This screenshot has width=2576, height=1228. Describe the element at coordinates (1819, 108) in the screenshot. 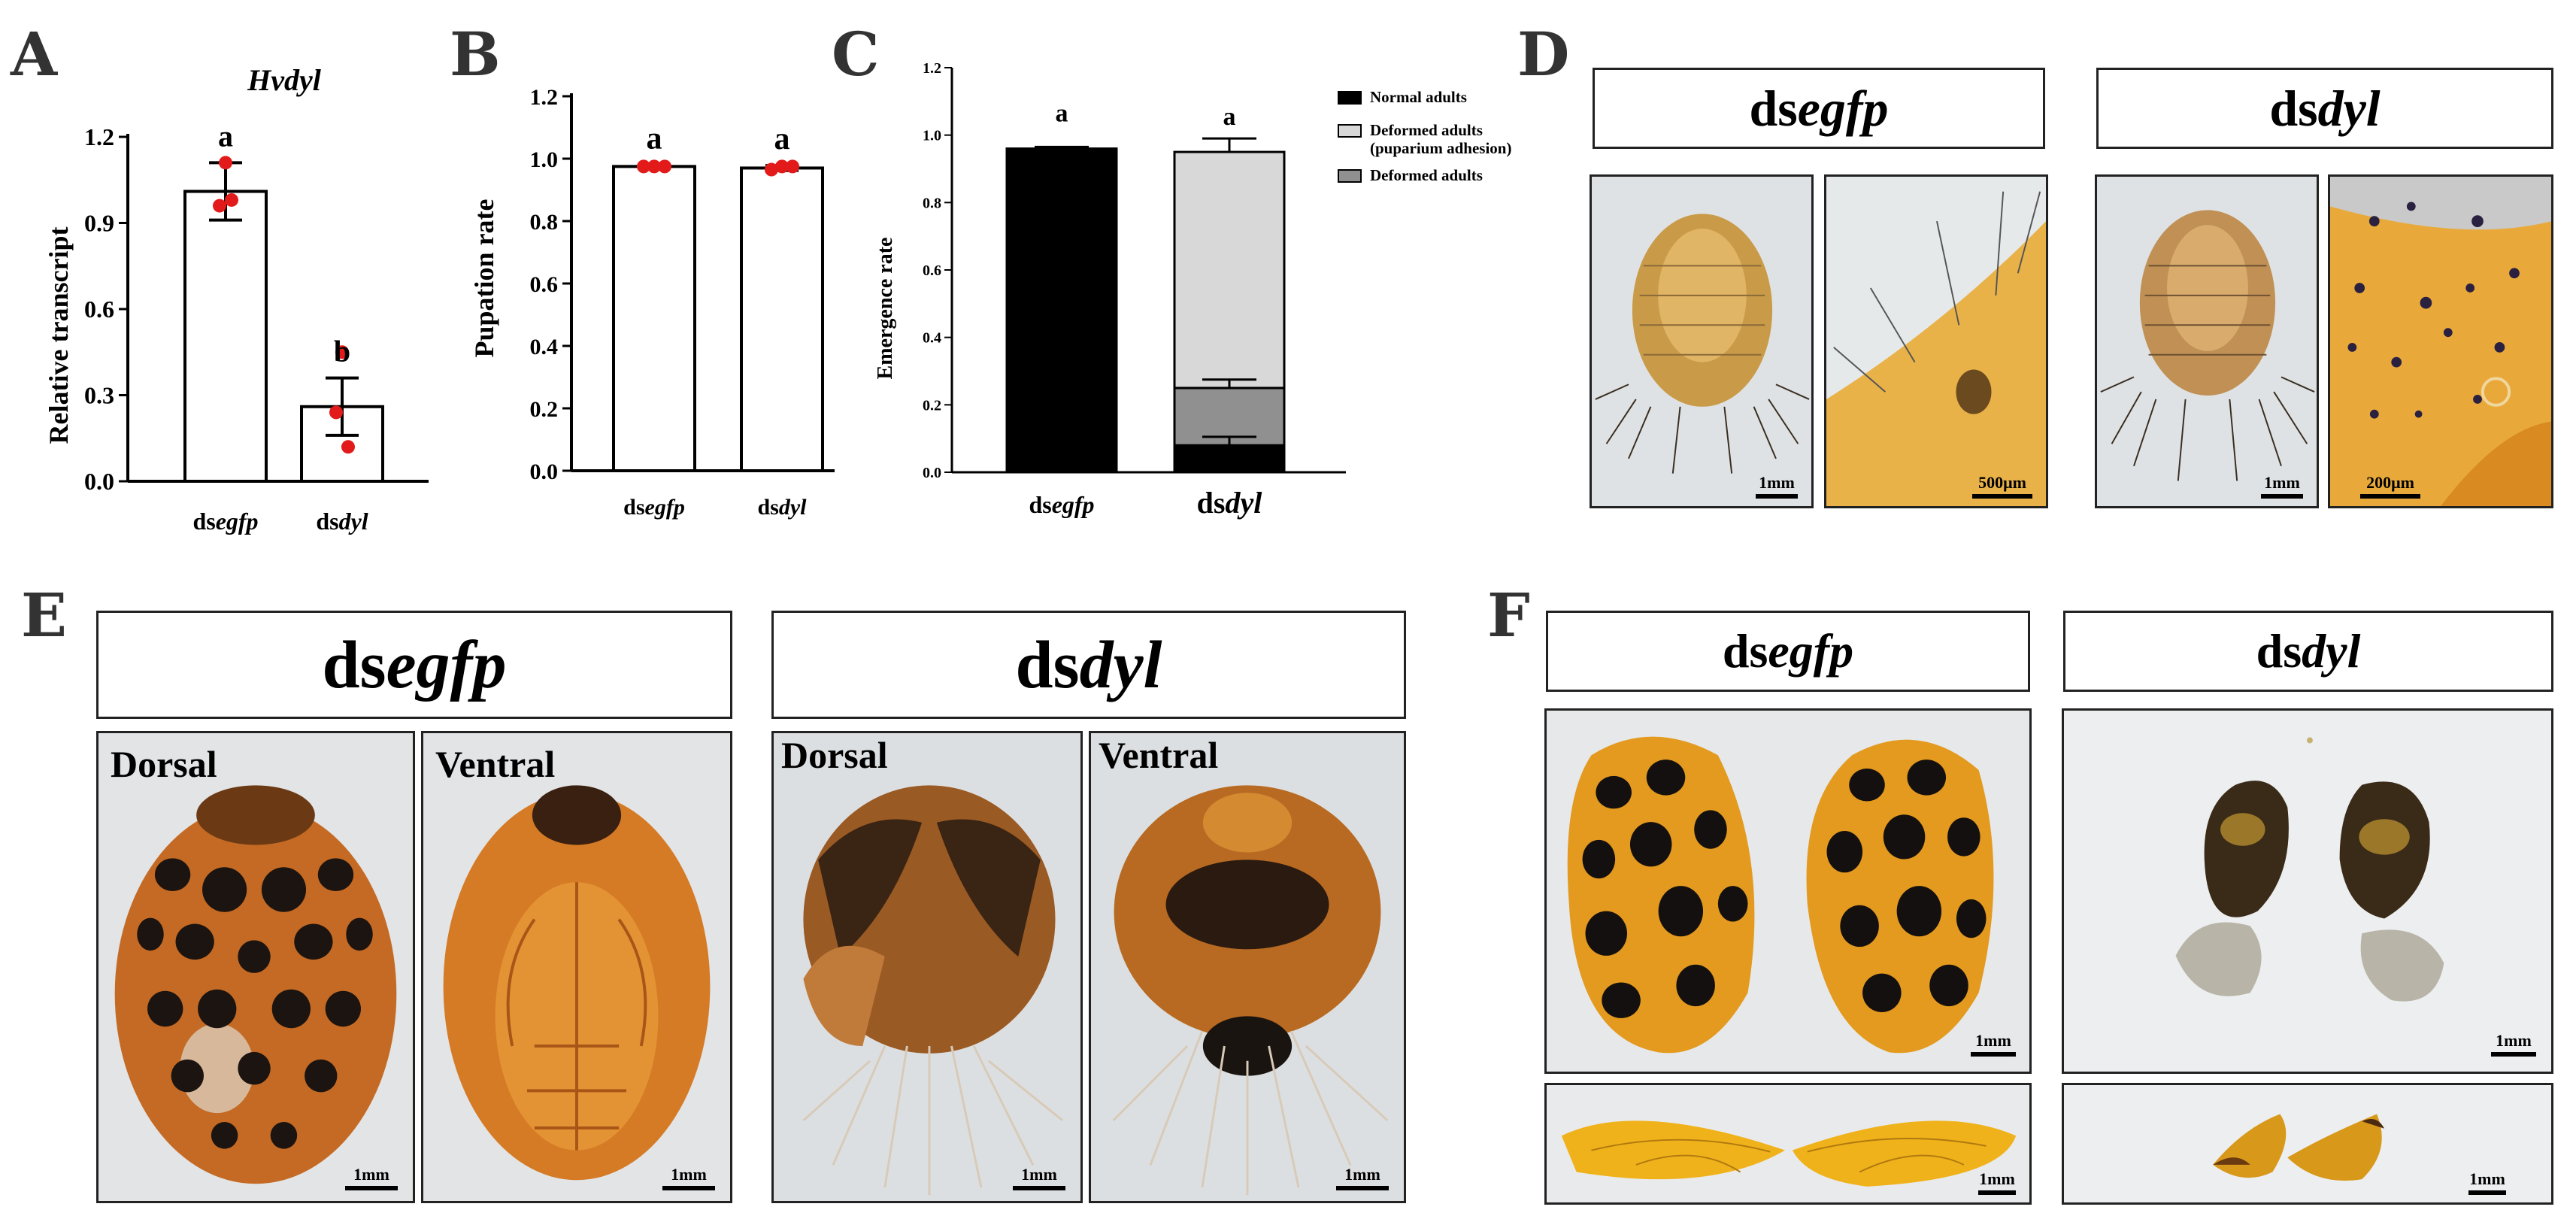

I see `panel-d-header-egfp: ds egfp` at that location.